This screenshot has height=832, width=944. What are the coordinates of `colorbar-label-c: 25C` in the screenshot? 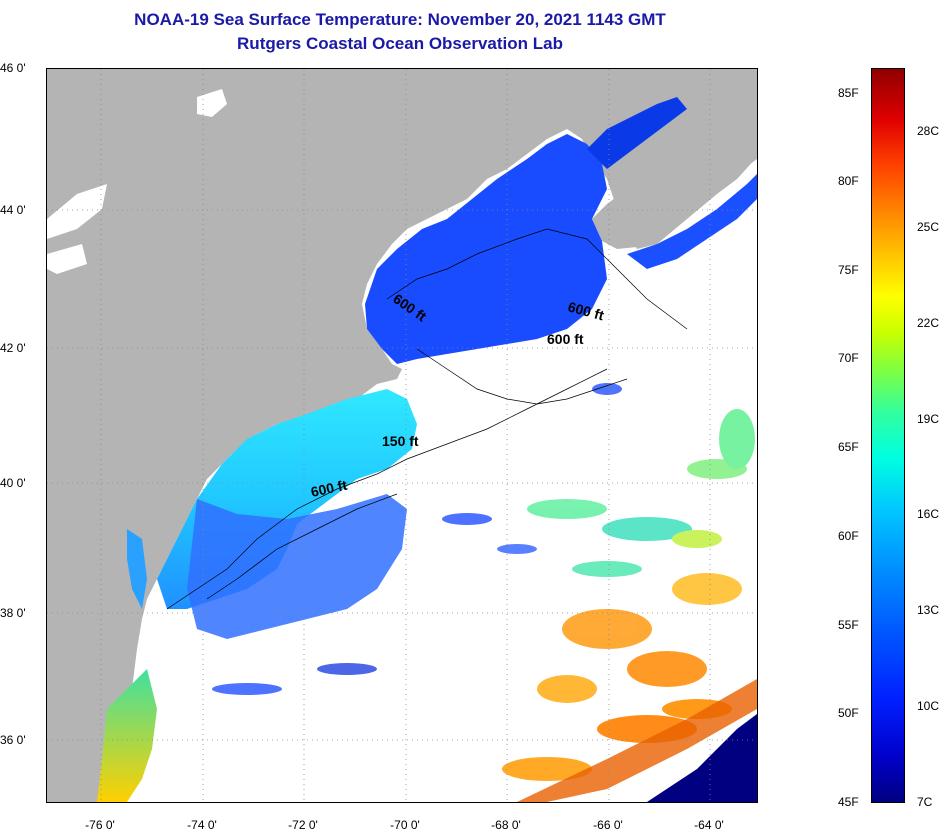 It's located at (928, 227).